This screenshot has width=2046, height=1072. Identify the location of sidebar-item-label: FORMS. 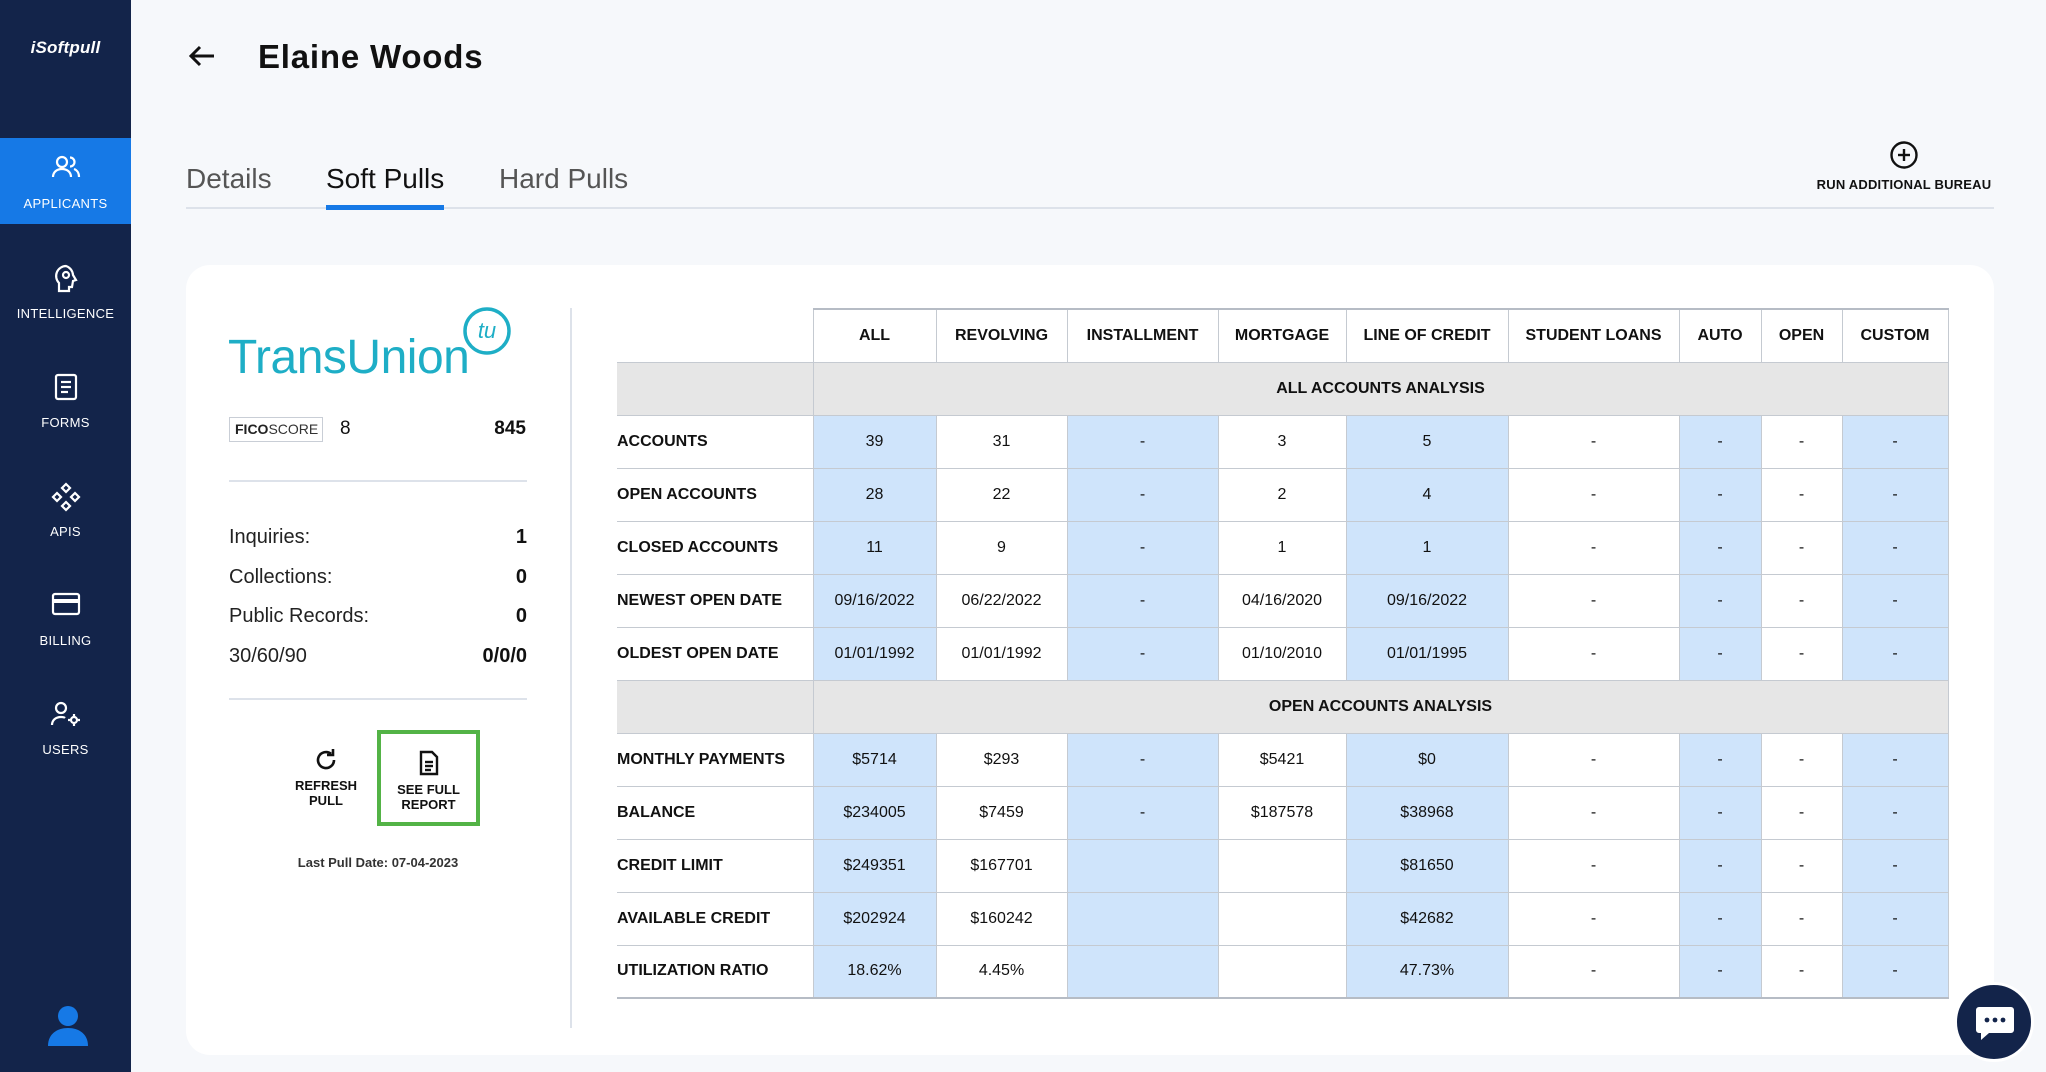
(65, 422).